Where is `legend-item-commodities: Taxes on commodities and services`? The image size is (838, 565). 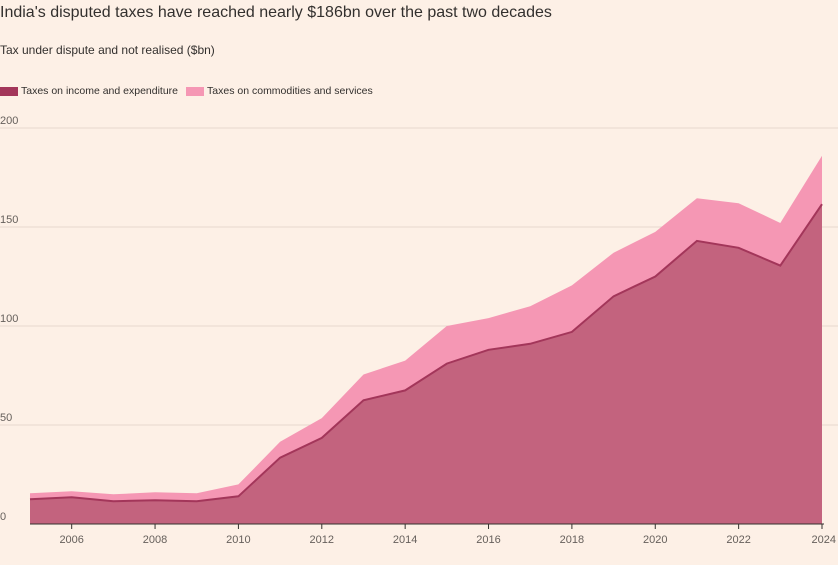 legend-item-commodities: Taxes on commodities and services is located at coordinates (279, 91).